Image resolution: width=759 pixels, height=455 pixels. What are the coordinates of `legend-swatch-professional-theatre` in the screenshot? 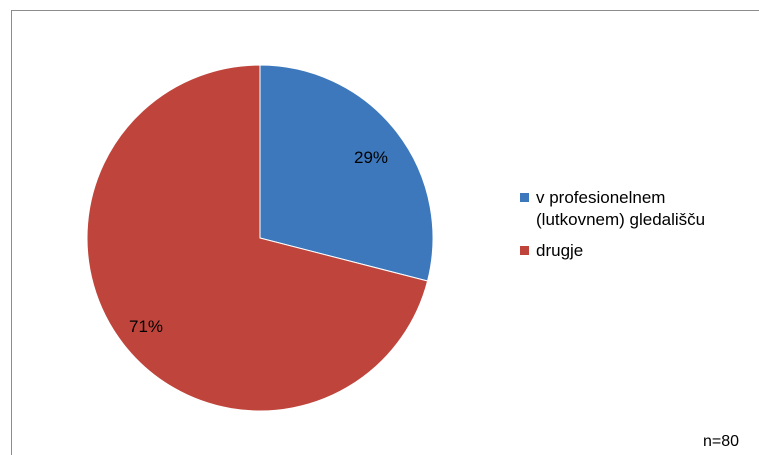 It's located at (524, 197).